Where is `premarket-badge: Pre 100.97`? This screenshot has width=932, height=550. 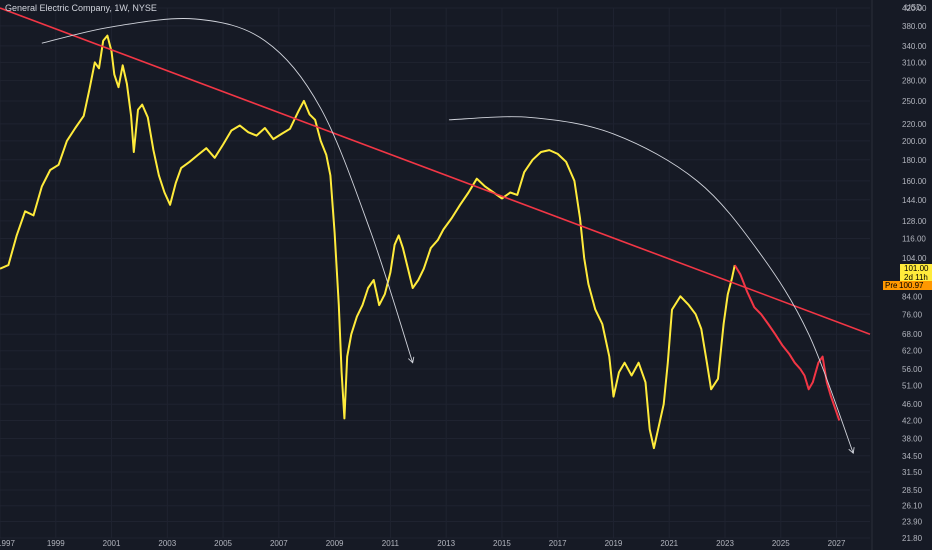 premarket-badge: Pre 100.97 is located at coordinates (907, 285).